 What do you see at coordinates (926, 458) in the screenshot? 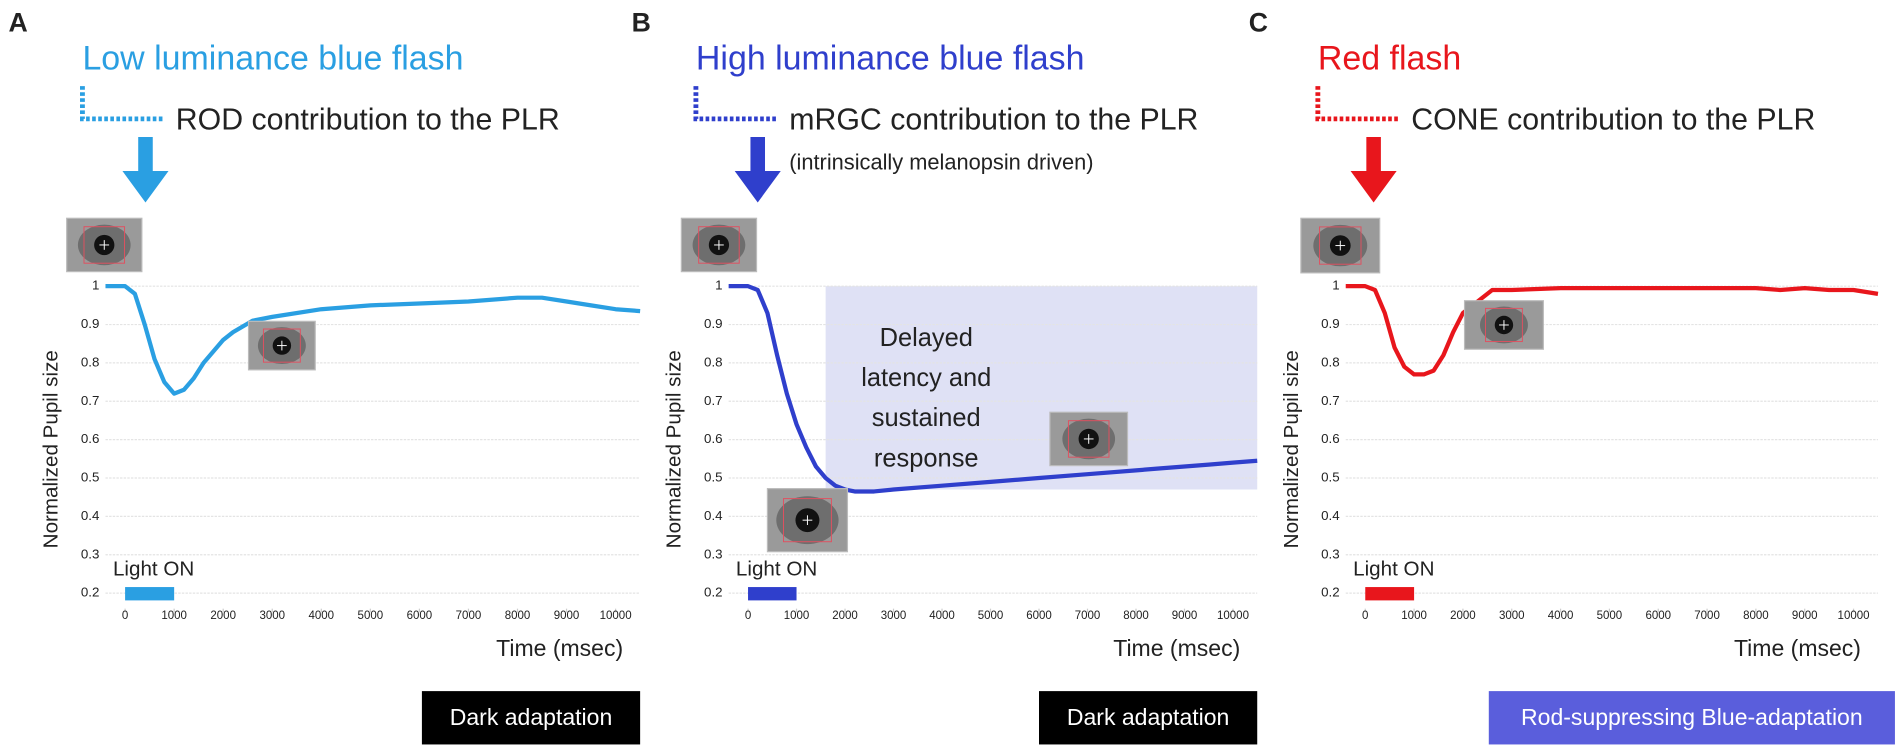
I see `shade-label: response` at bounding box center [926, 458].